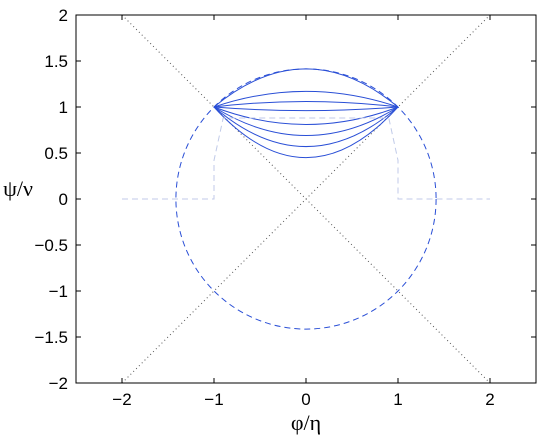 This screenshot has width=545, height=437. I want to click on x-tick-label: 0, so click(305, 399).